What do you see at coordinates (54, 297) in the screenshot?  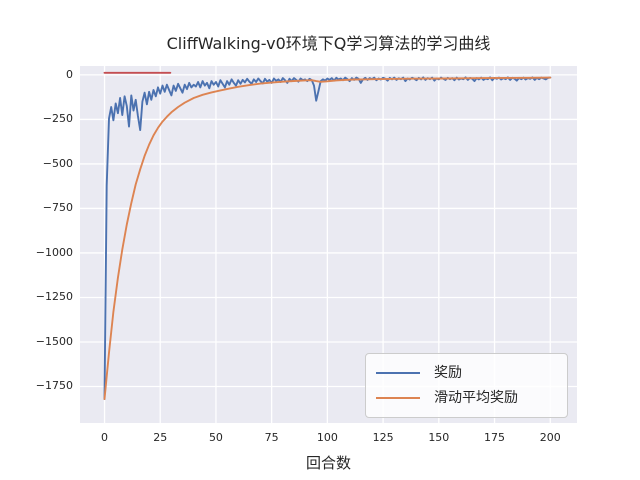 I see `y-tick-label: −1250` at bounding box center [54, 297].